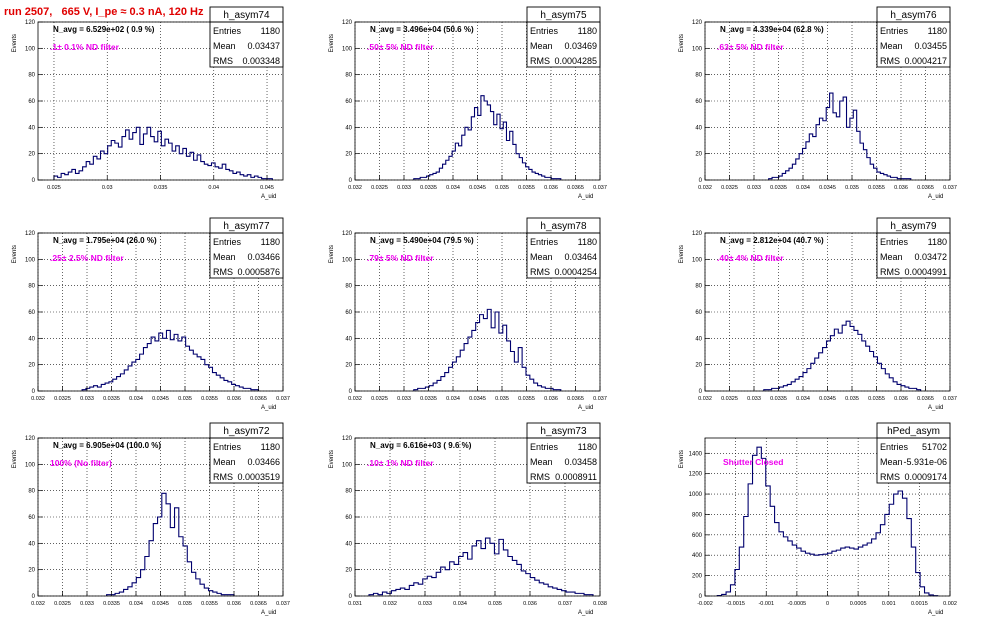 This screenshot has height=622, width=996. Describe the element at coordinates (600, 604) in the screenshot. I see `x-tick-label: 0.038` at that location.